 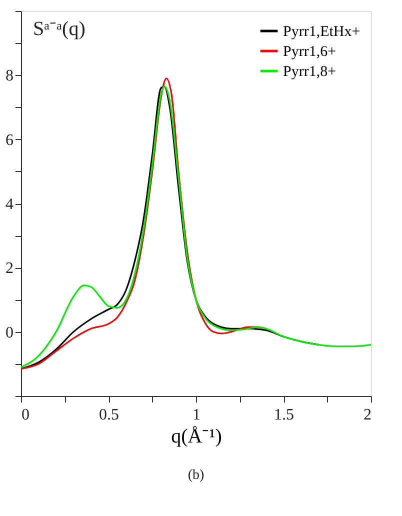 What do you see at coordinates (26, 415) in the screenshot?
I see `x-tick-label: 0` at bounding box center [26, 415].